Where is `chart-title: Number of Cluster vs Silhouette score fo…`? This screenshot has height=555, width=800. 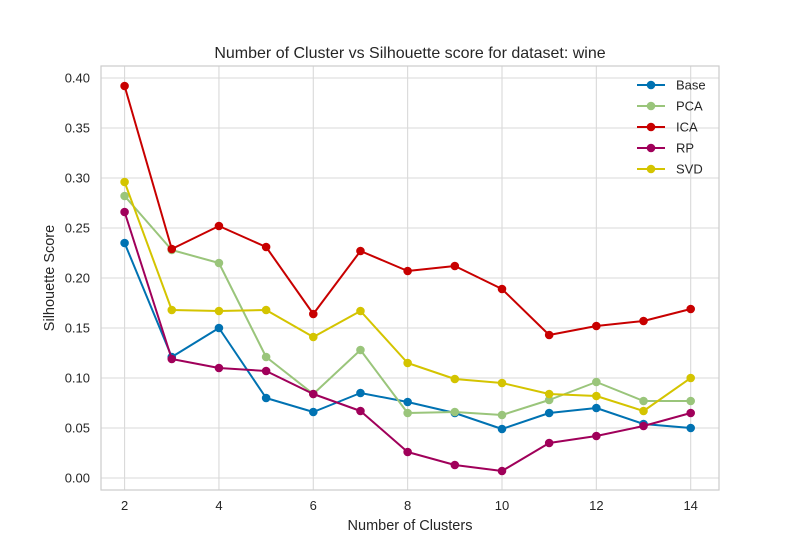 chart-title: Number of Cluster vs Silhouette score fo… is located at coordinates (409, 53).